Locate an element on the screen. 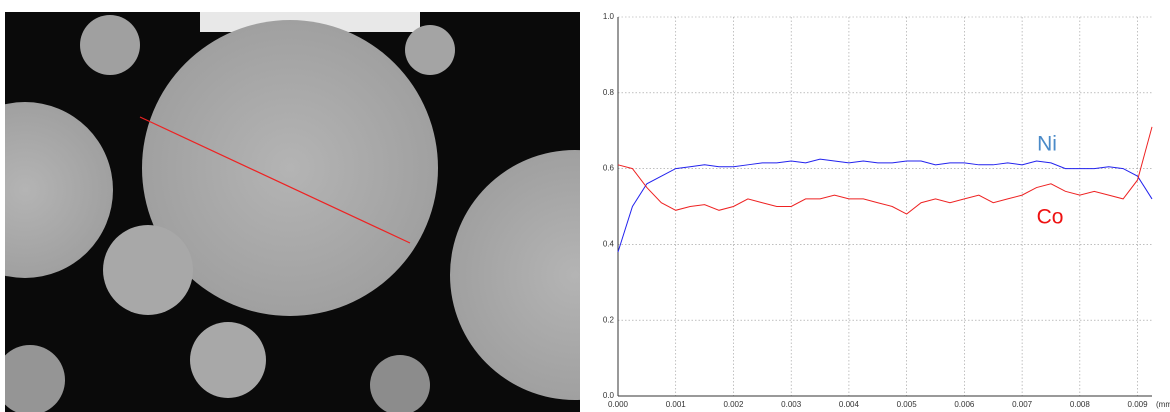  x-tick-label: 0.002 is located at coordinates (733, 404).